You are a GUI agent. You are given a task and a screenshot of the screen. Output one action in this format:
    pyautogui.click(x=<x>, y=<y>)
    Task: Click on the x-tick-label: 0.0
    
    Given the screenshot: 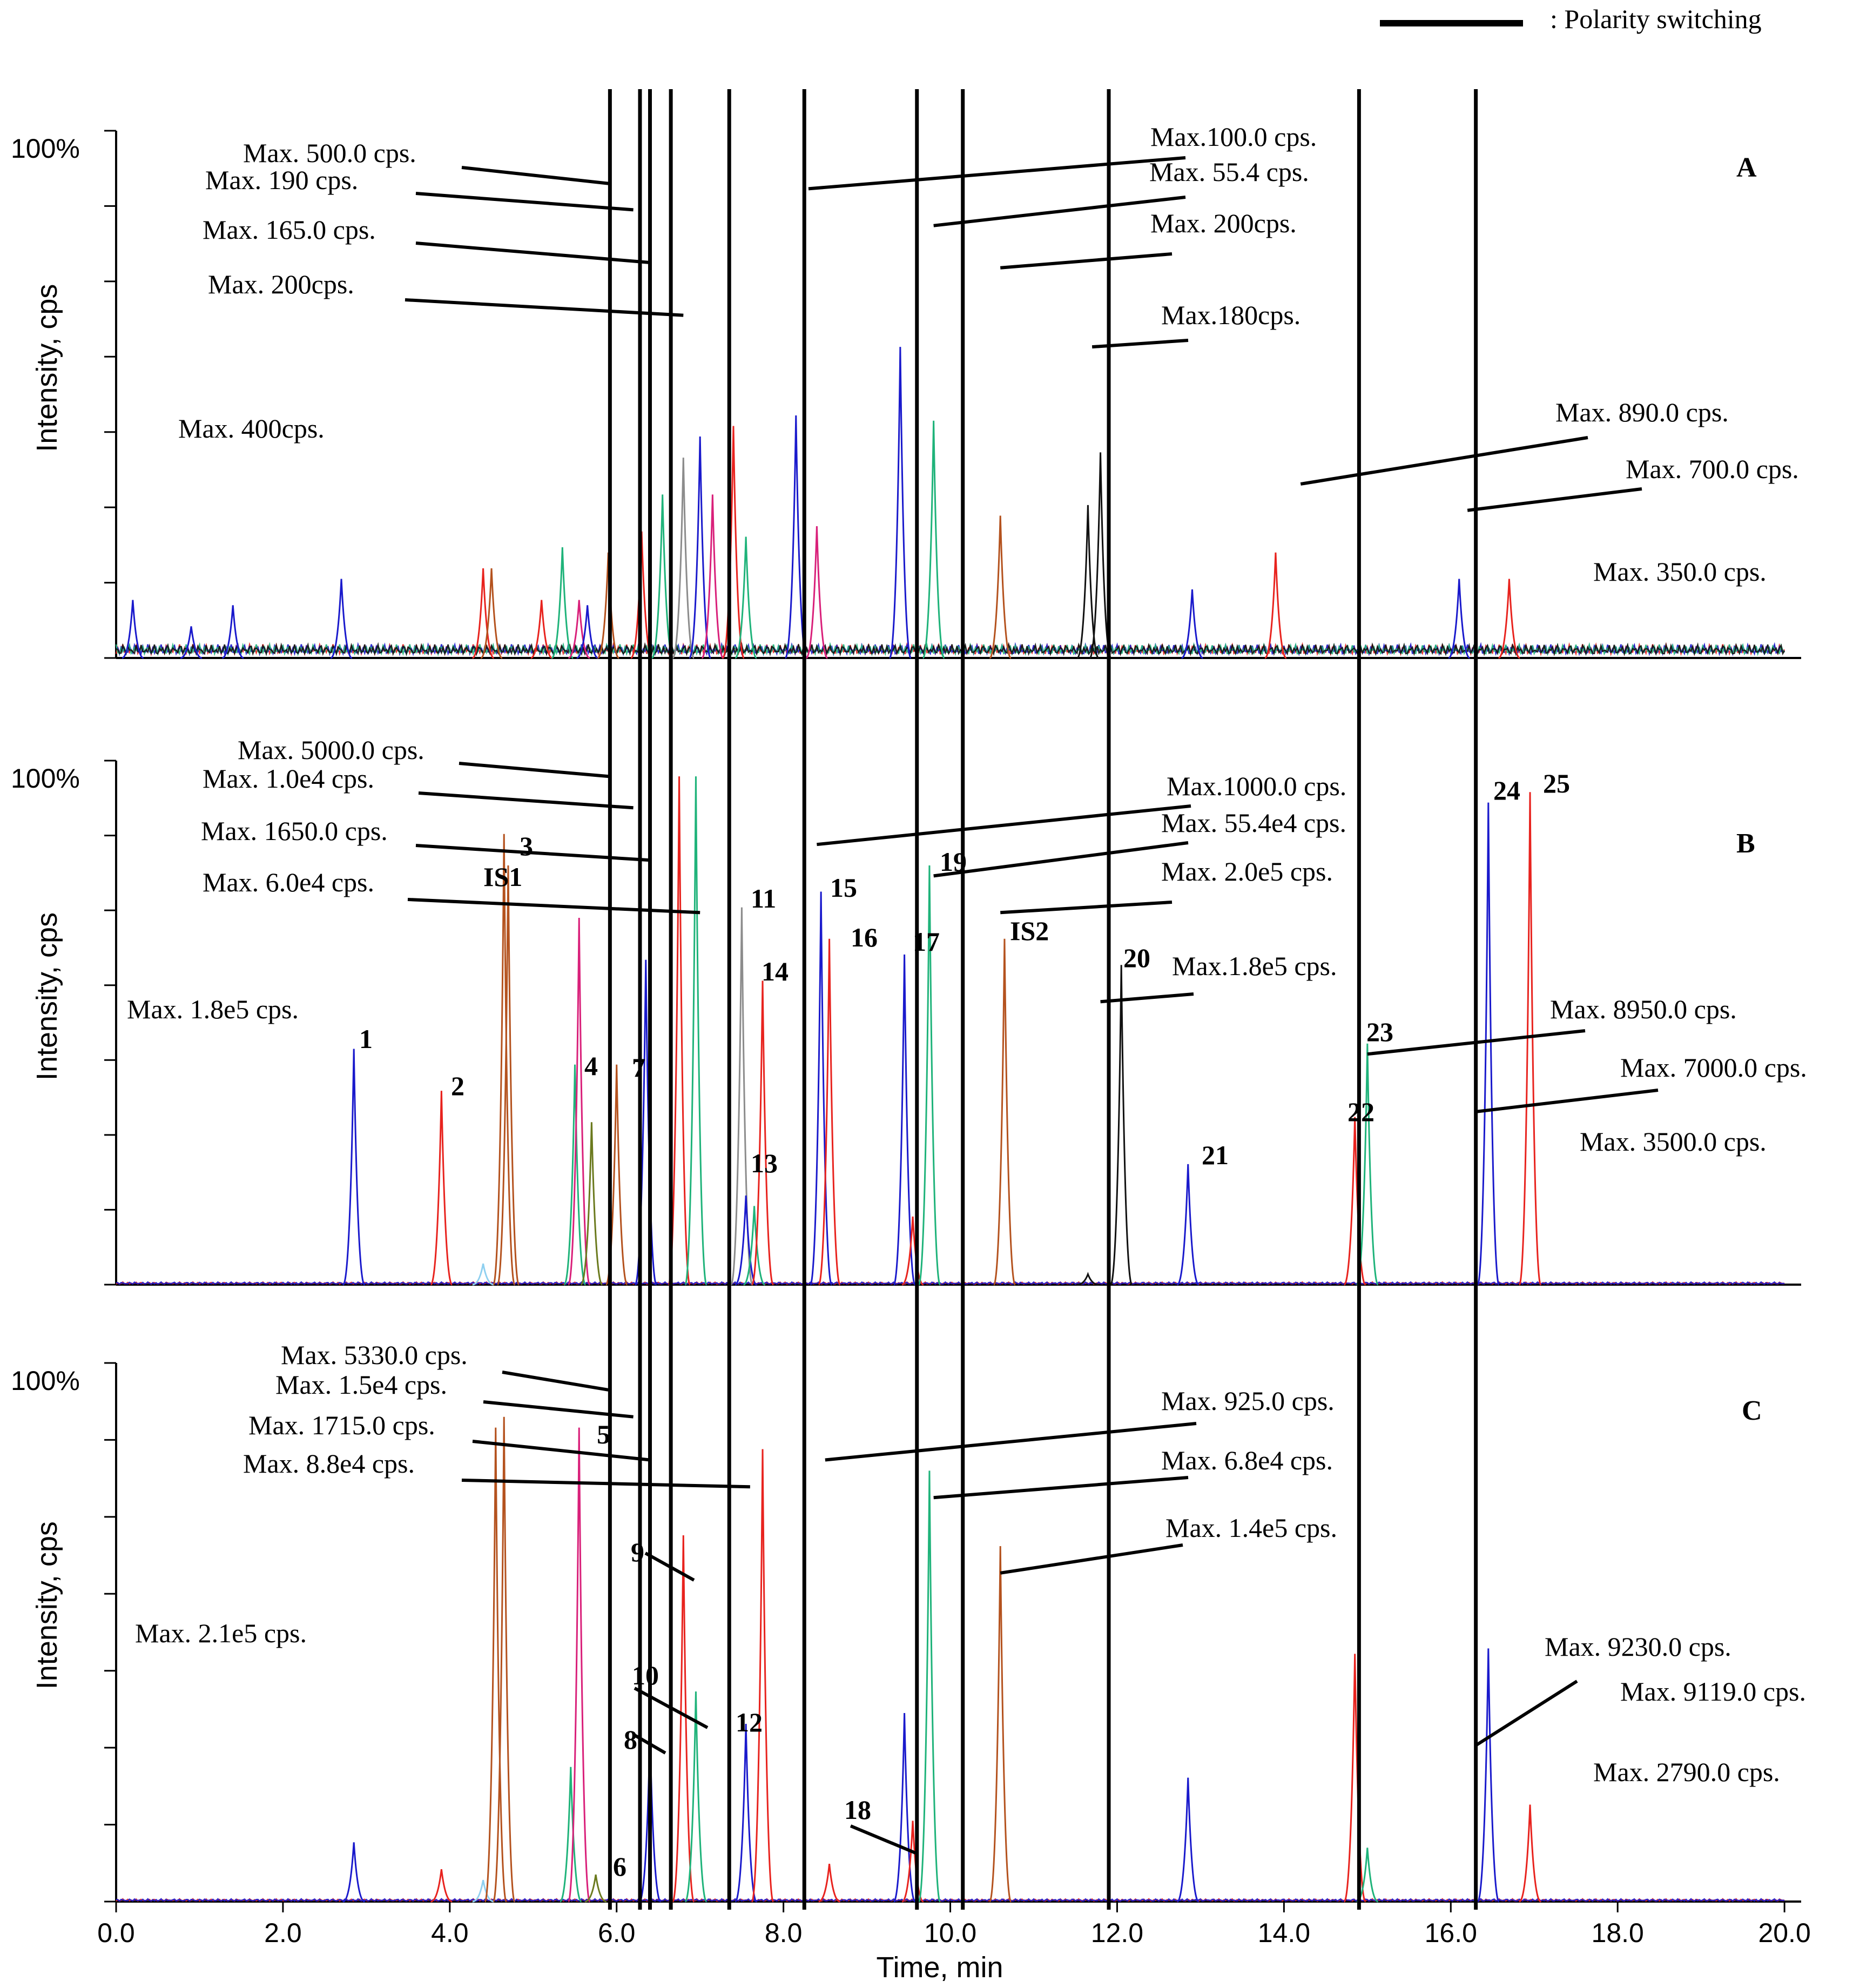 What is the action you would take?
    pyautogui.click(x=116, y=1933)
    